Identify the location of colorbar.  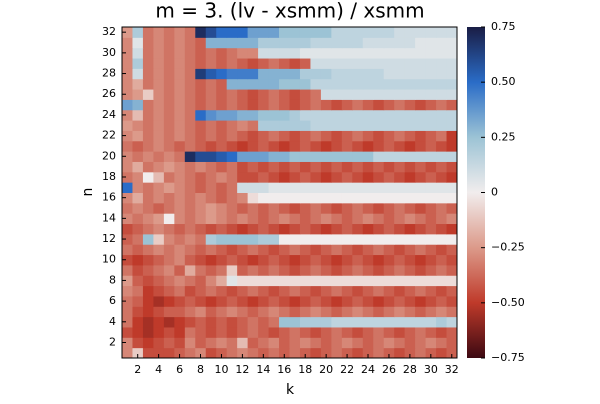
(476, 192).